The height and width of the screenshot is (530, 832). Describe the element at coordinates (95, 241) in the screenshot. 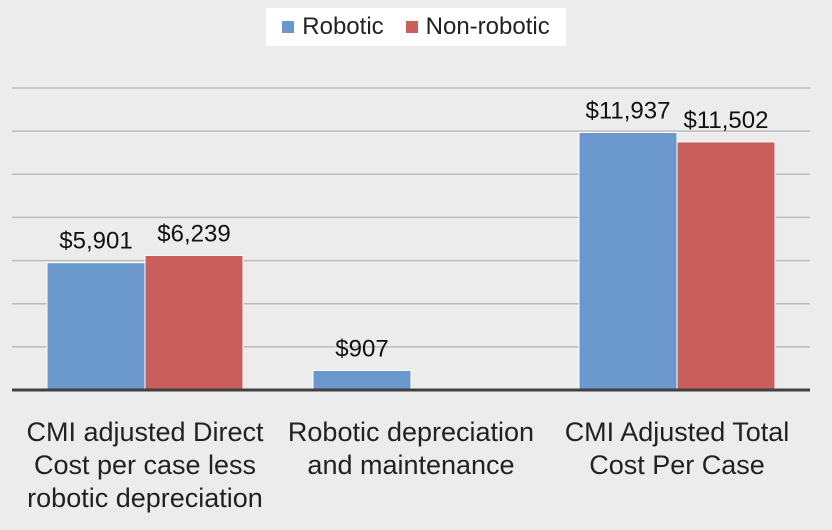

I see `data-label-robotic-0: $5,901` at that location.